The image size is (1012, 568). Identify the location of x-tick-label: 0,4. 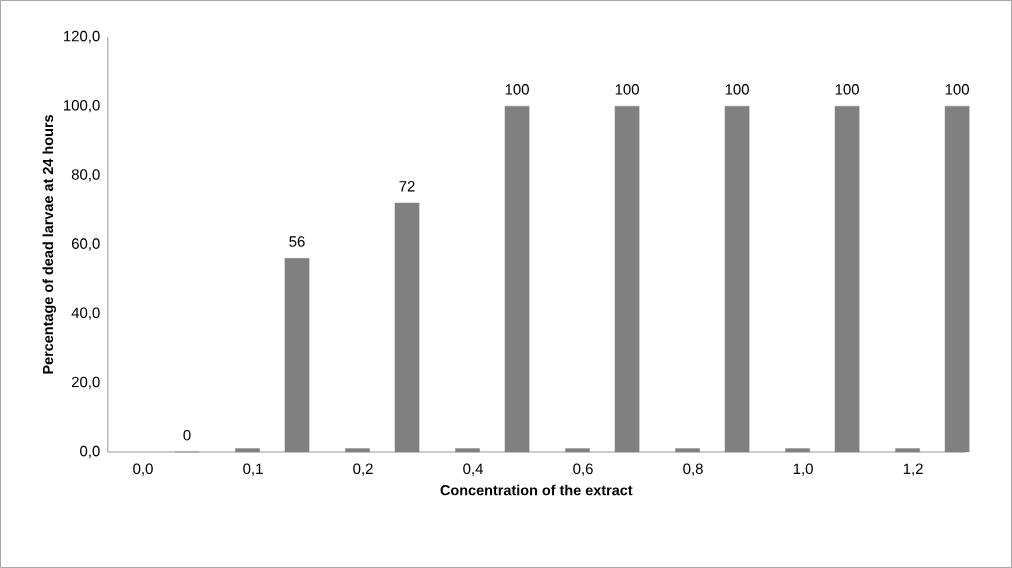
(473, 469).